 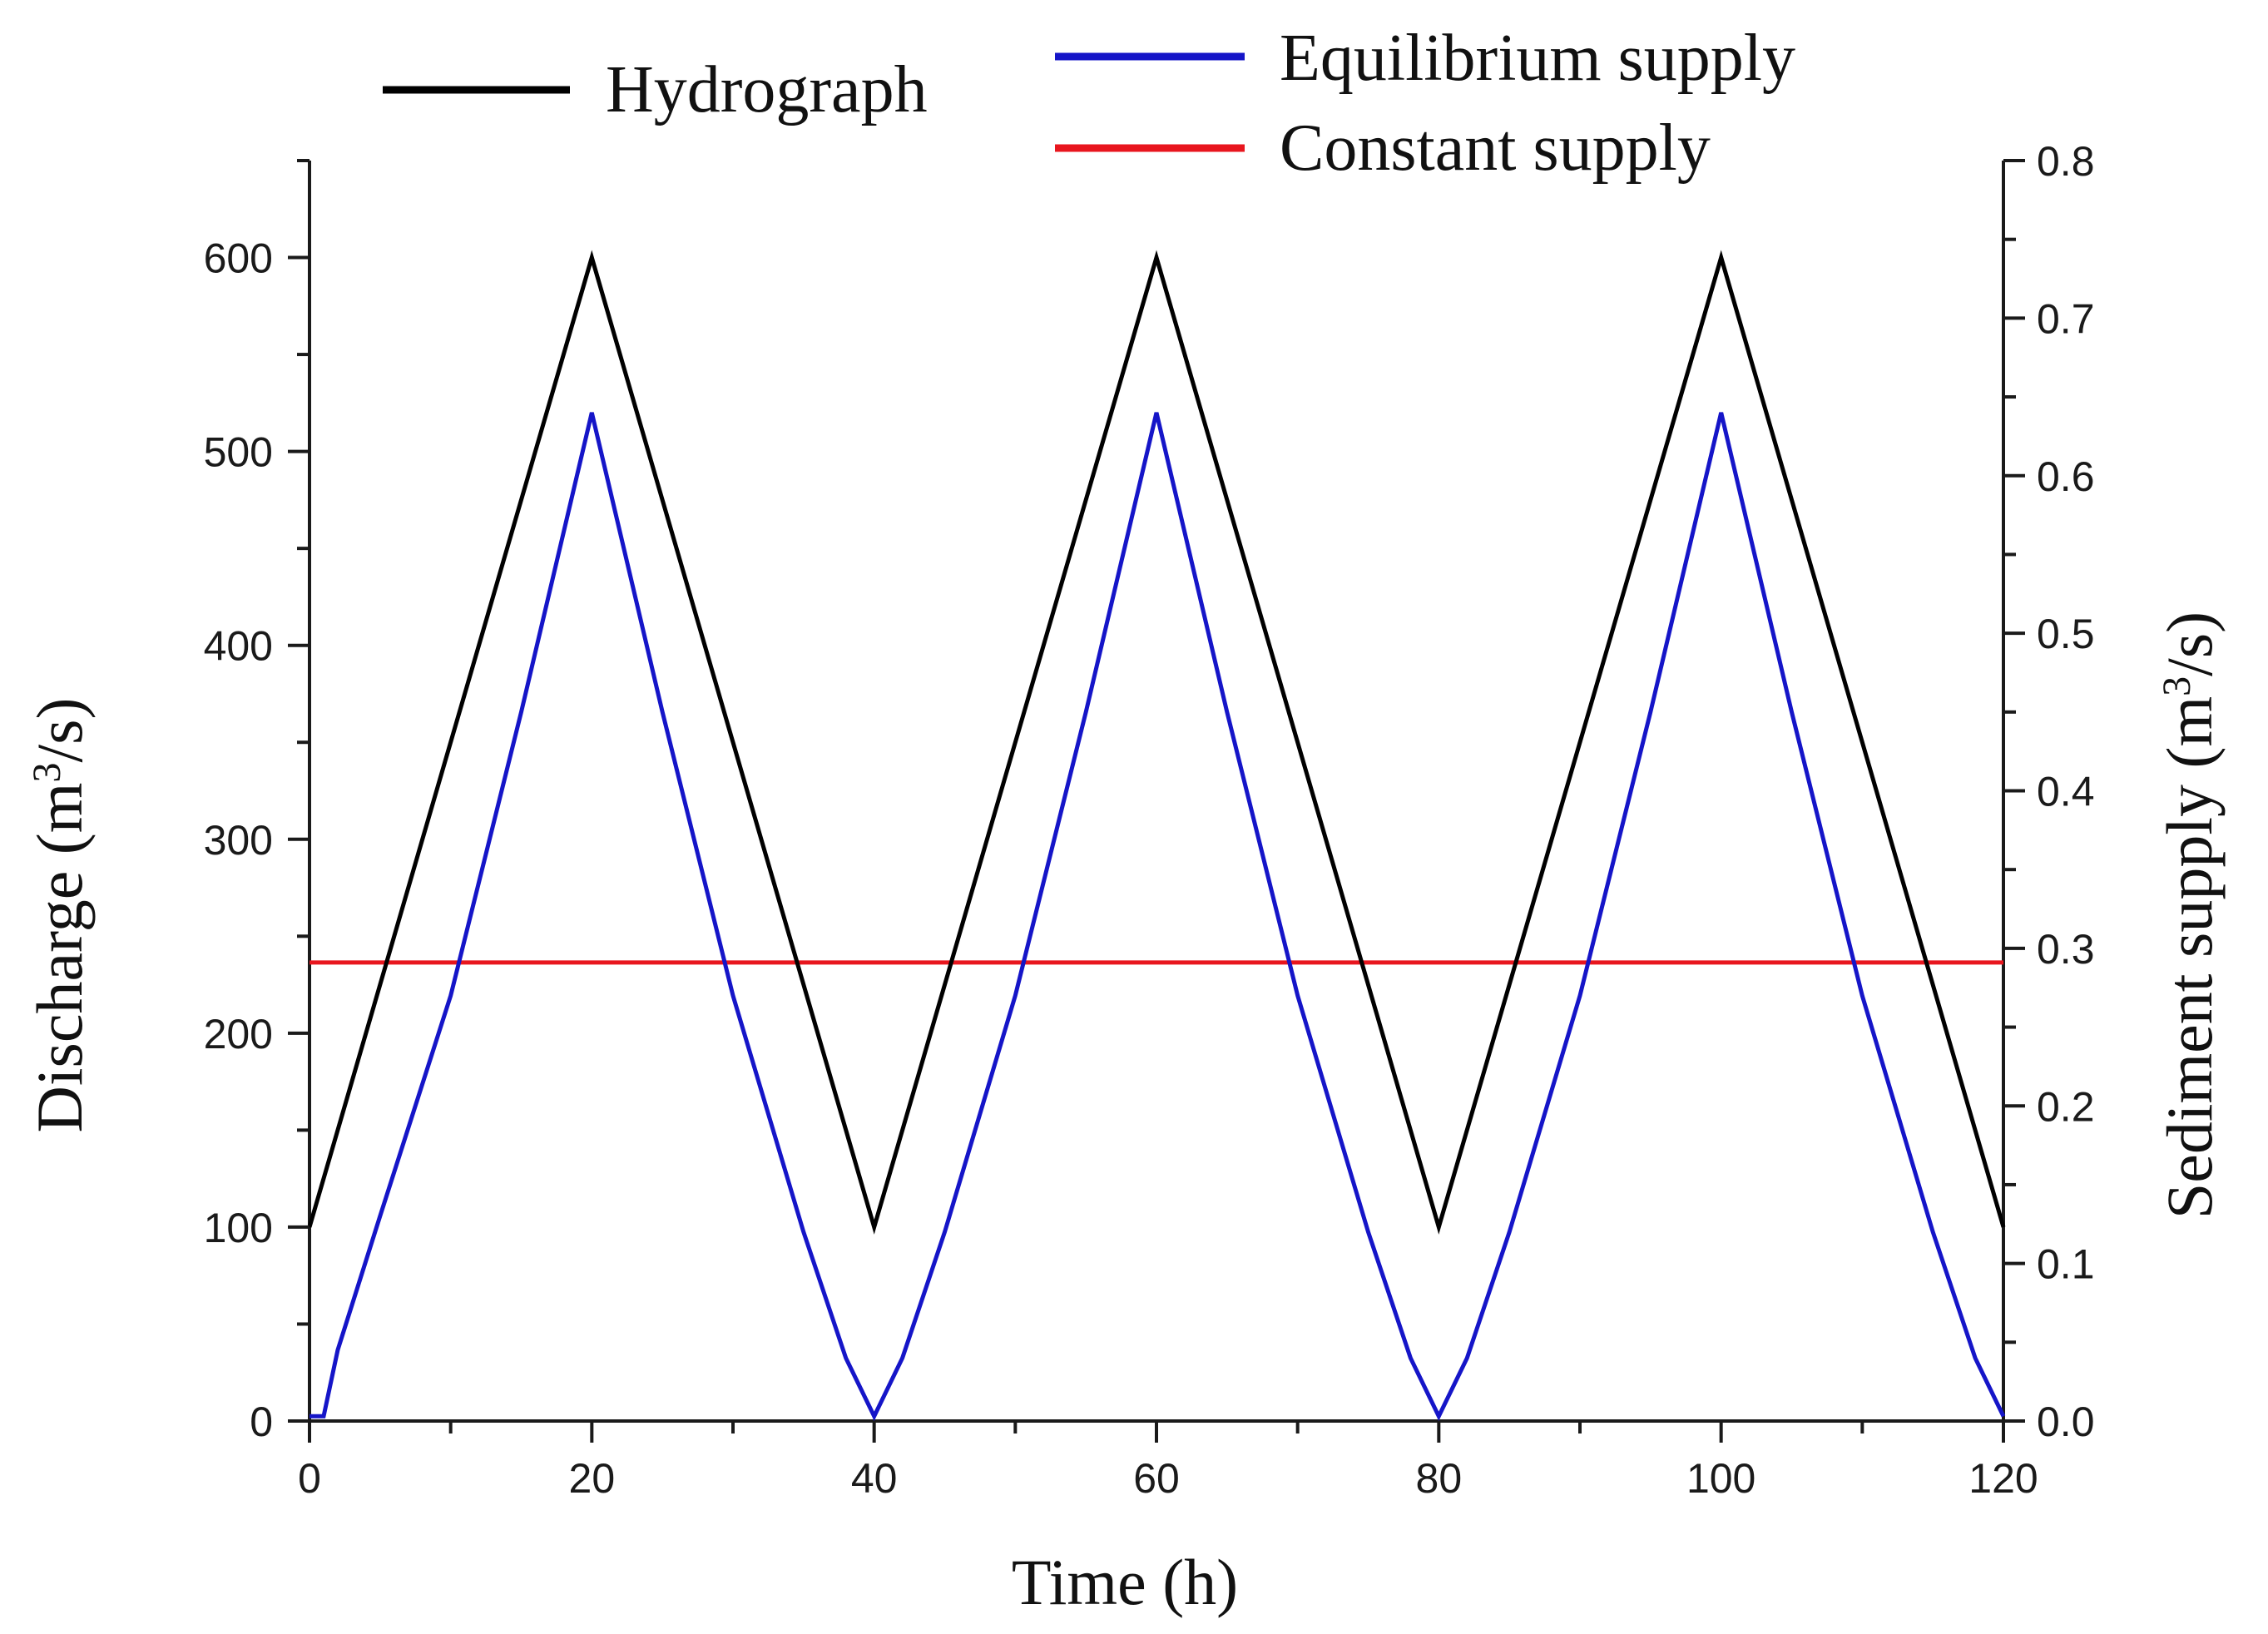 What do you see at coordinates (59, 916) in the screenshot?
I see `y-axis-title: Discharge (m3/s)` at bounding box center [59, 916].